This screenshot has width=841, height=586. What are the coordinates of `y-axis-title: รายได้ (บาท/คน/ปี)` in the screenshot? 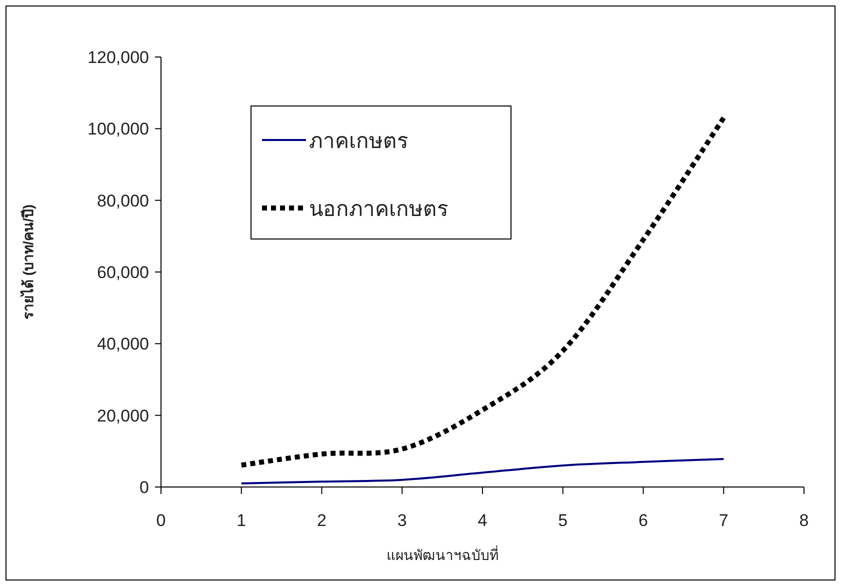 It's located at (27, 262).